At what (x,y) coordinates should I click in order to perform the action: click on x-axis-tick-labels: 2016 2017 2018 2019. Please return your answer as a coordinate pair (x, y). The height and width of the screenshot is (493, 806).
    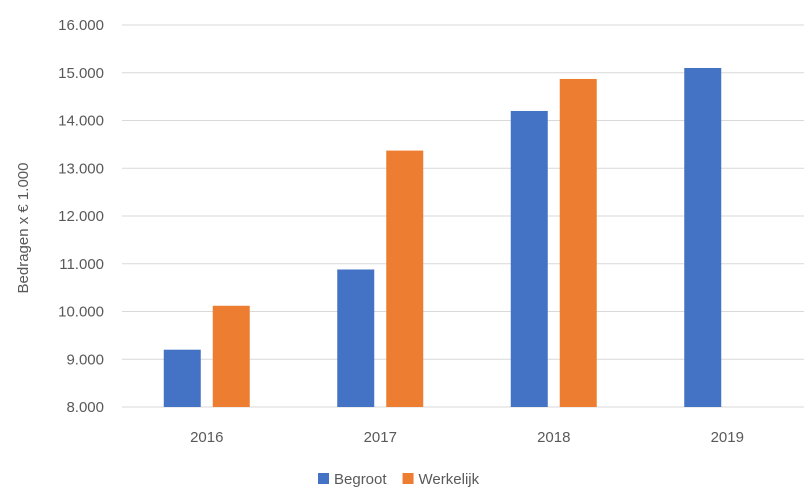
    Looking at the image, I should click on (467, 437).